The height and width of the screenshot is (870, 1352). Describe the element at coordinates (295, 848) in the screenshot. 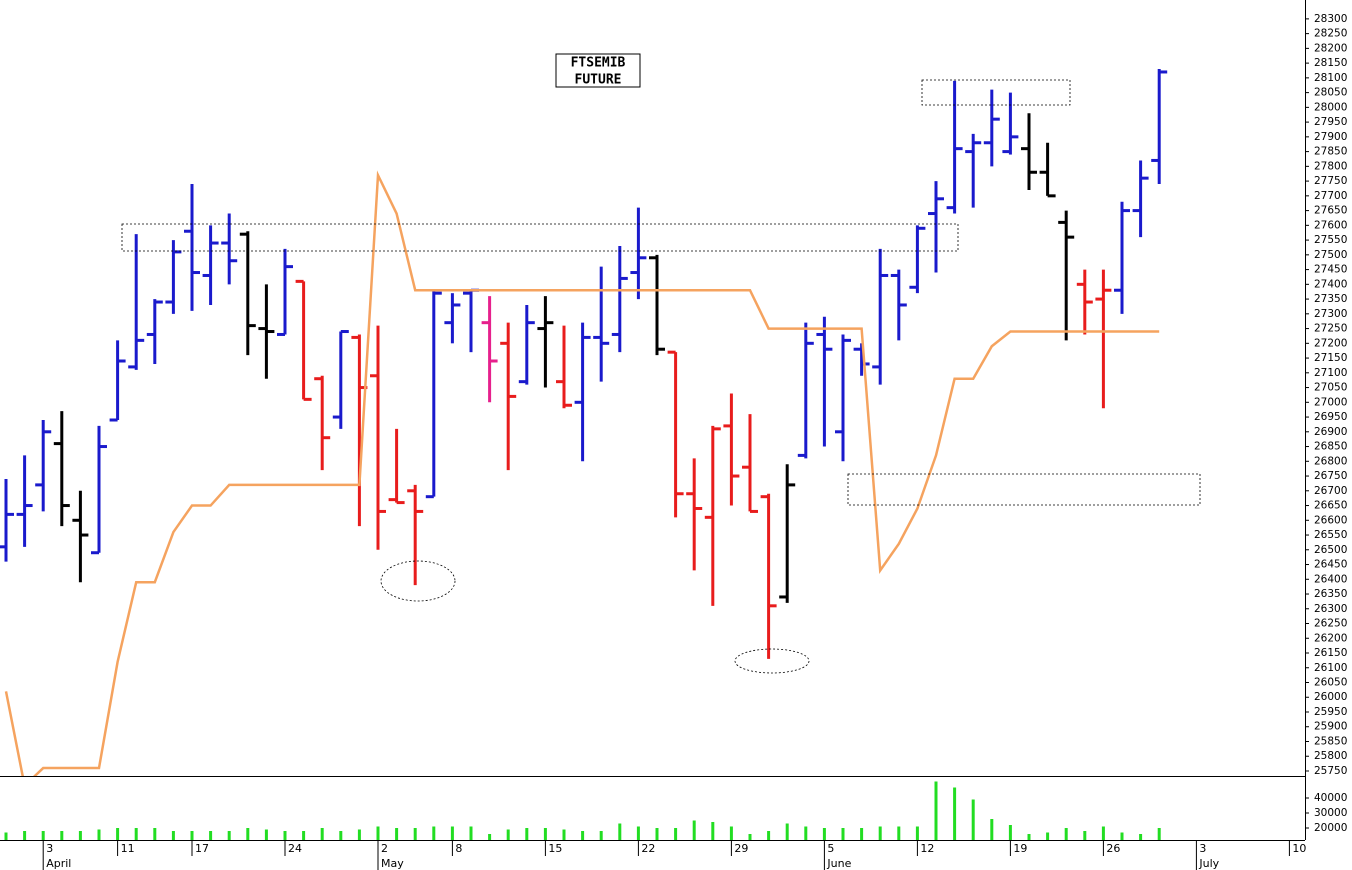

I see `x-tick-label: 24` at that location.